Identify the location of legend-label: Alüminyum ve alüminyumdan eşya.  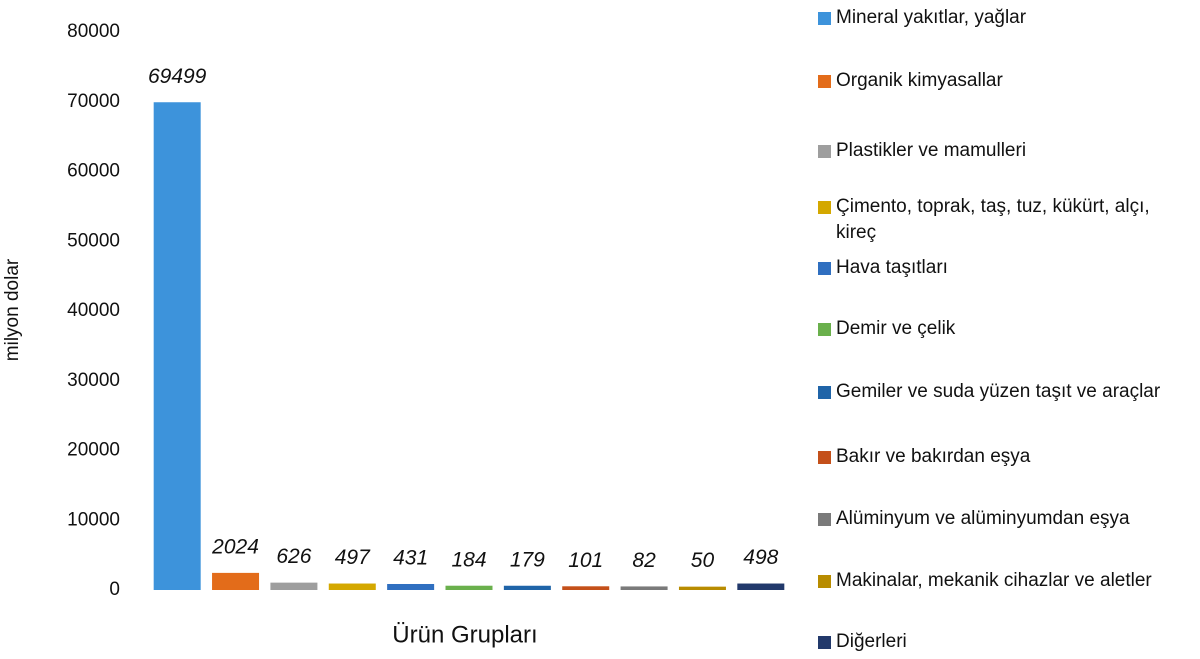
(983, 518).